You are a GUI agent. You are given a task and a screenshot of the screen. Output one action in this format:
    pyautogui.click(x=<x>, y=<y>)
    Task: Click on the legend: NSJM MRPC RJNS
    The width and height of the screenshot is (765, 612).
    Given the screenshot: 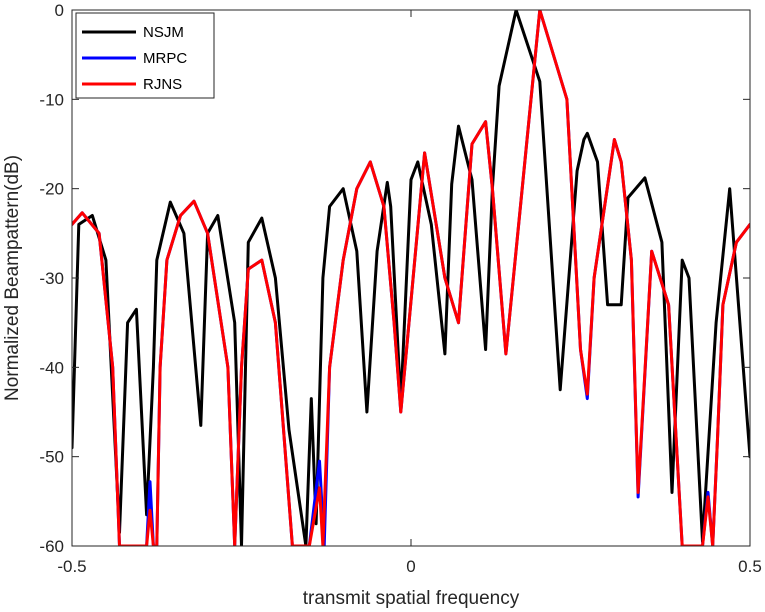 What is the action you would take?
    pyautogui.click(x=145, y=55)
    